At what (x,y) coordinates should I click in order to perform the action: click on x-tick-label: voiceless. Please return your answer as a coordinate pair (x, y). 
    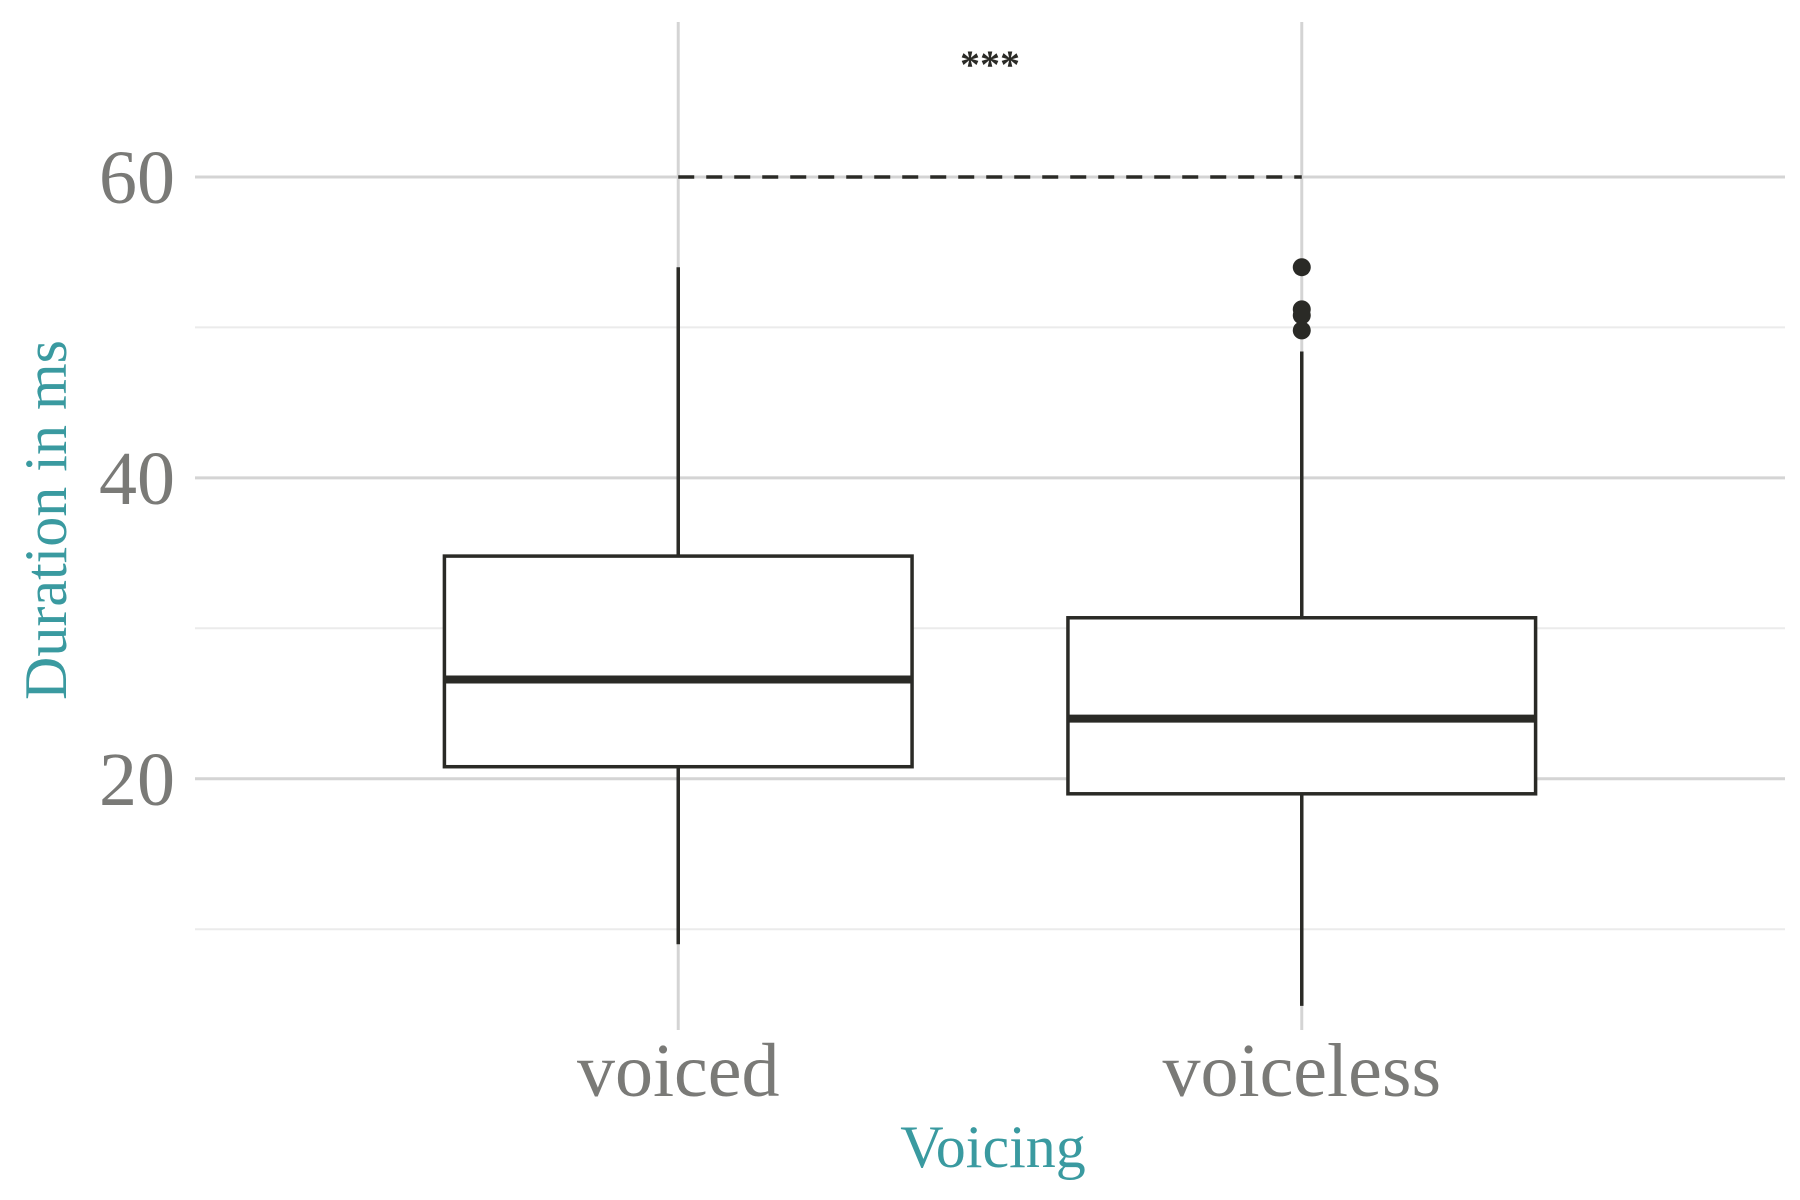
    Looking at the image, I should click on (1301, 1071).